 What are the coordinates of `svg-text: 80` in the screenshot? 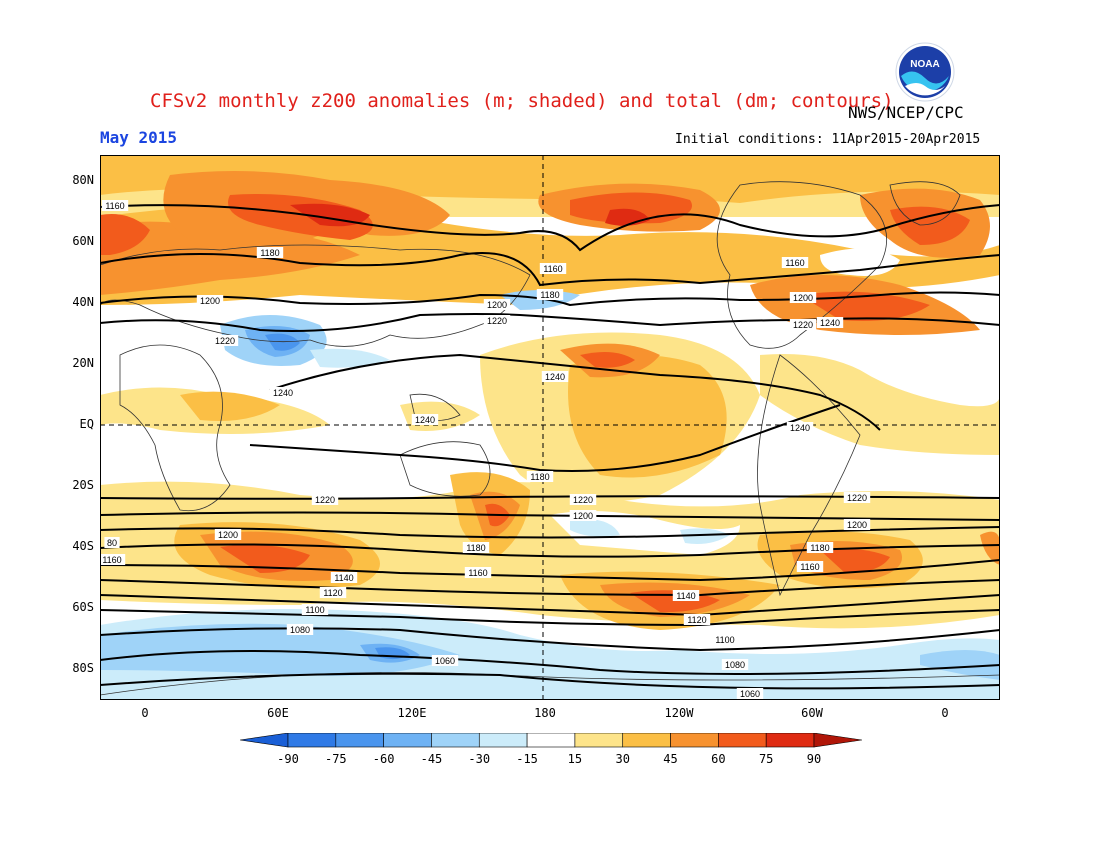 It's located at (112, 543).